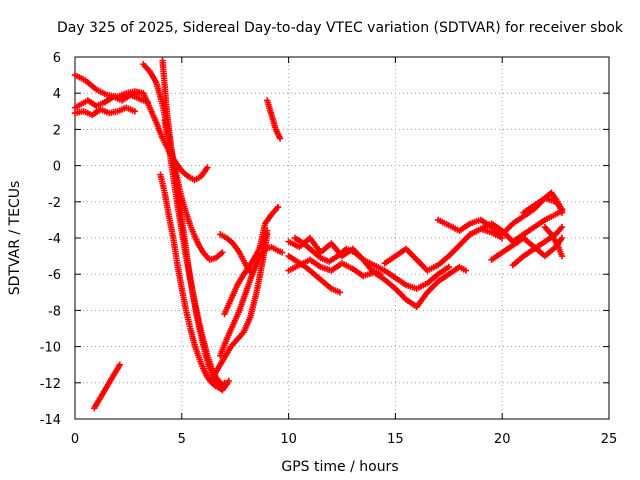 The width and height of the screenshot is (640, 480). Describe the element at coordinates (54, 239) in the screenshot. I see `y-tick-label: -4` at that location.